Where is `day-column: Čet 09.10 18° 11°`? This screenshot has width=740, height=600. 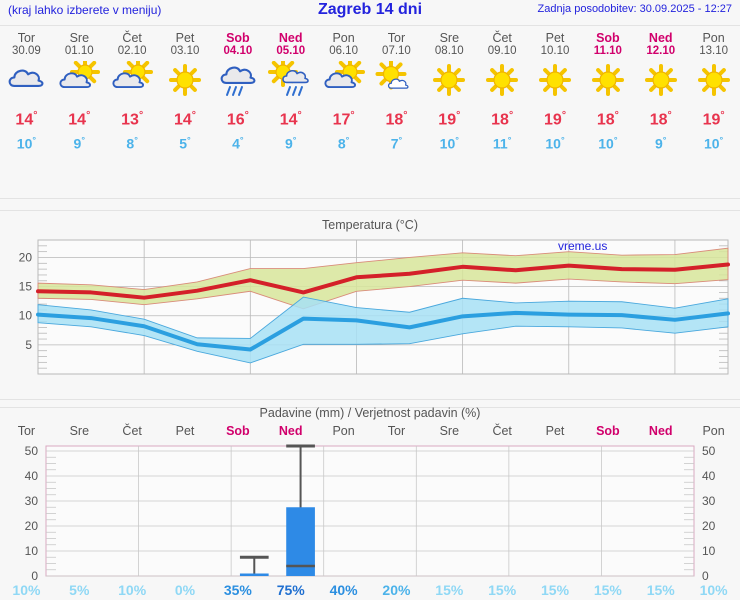 day-column: Čet 09.10 18° 11° is located at coordinates (502, 98).